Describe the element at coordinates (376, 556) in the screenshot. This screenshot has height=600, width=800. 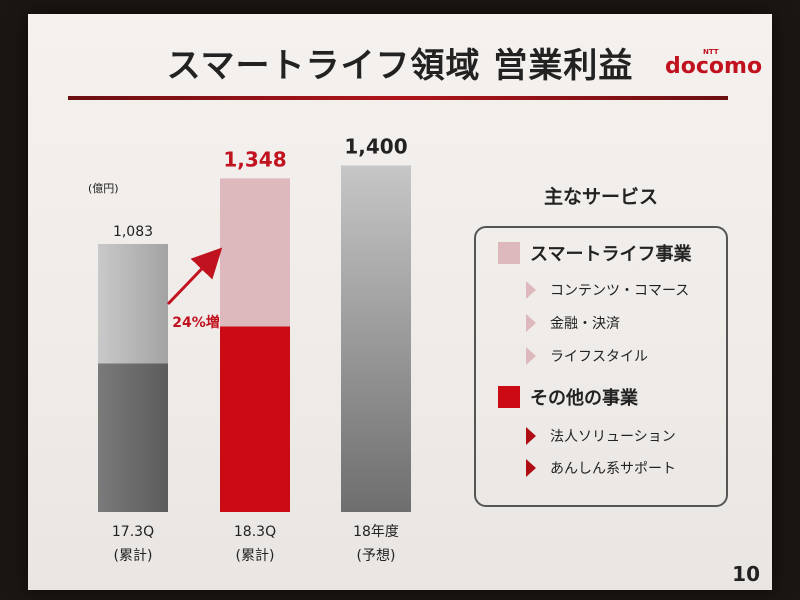
I see `x-tick-sublabel: (予想)` at that location.